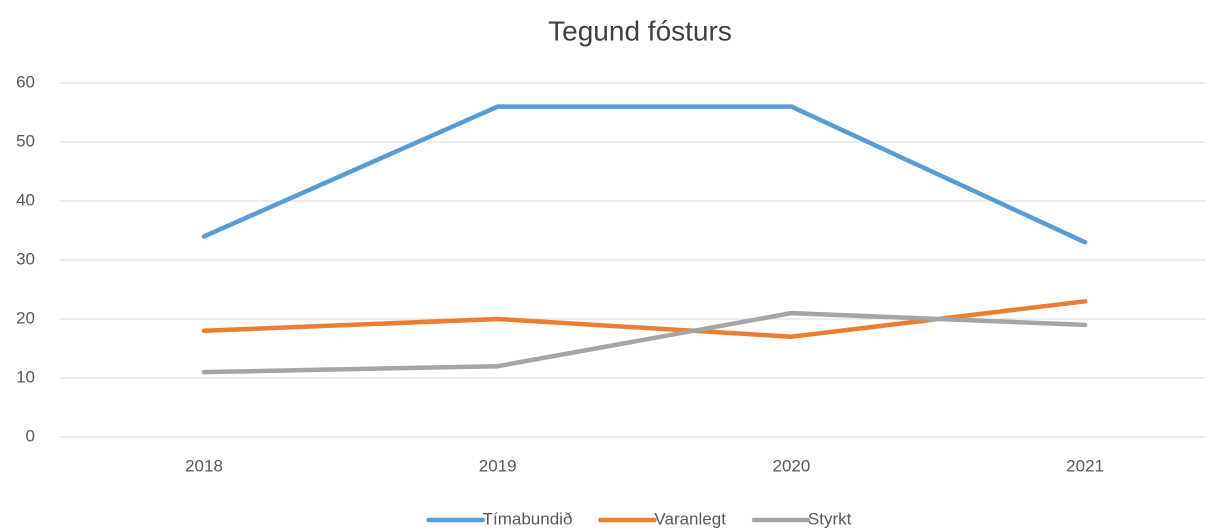 The height and width of the screenshot is (532, 1221). I want to click on y-tick-label: 60, so click(25, 81).